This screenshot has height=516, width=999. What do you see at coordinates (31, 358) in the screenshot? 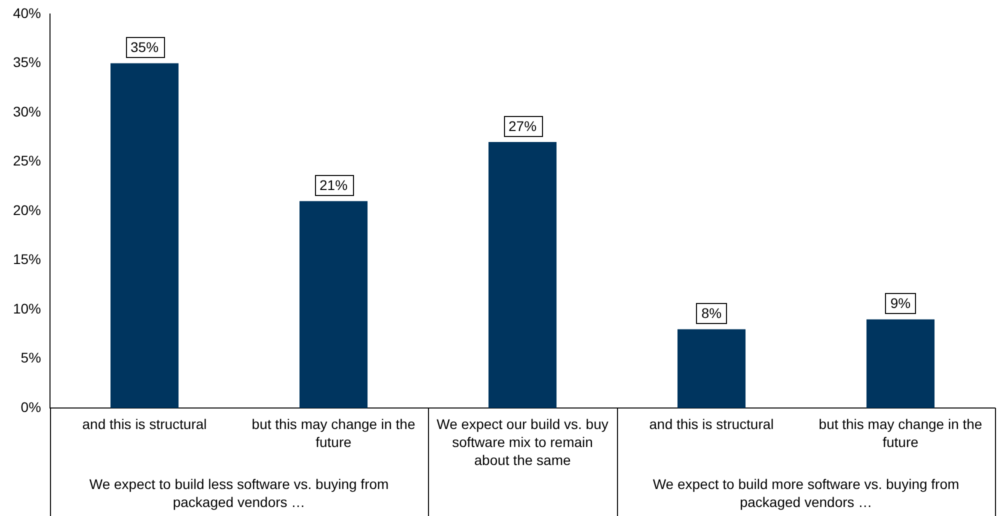
I see `y-tick-label: 5%` at bounding box center [31, 358].